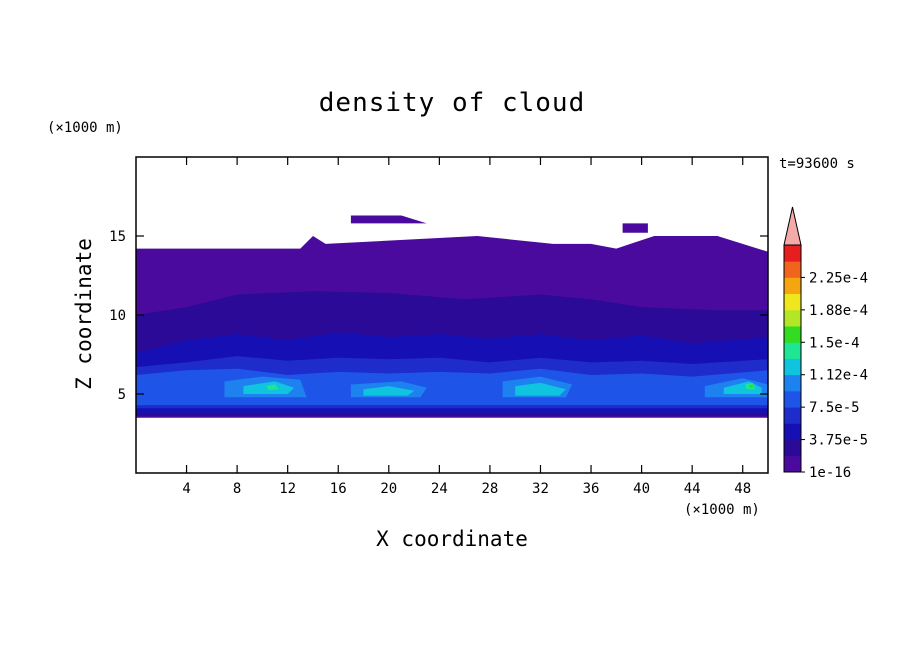 The image size is (904, 654). What do you see at coordinates (117, 237) in the screenshot?
I see `y-tick-label: 15` at bounding box center [117, 237].